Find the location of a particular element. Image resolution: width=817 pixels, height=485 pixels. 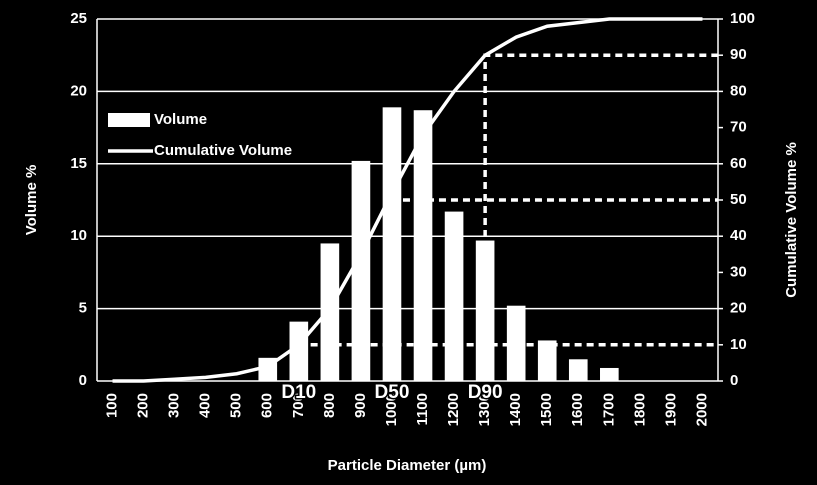

y-tick-label: 10 is located at coordinates (78, 235).